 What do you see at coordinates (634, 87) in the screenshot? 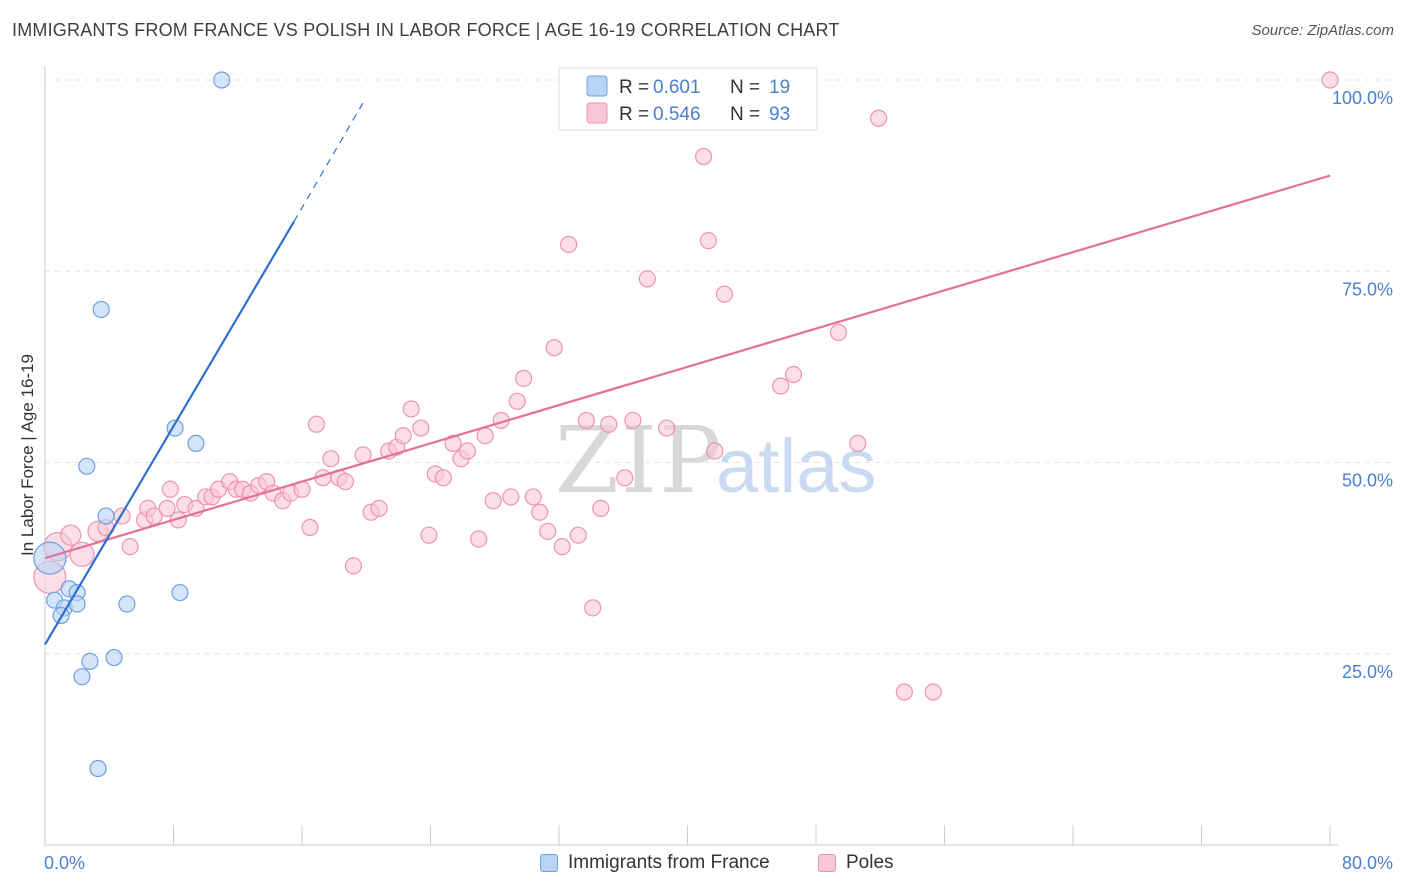
I see `legend-blue-r-label: R =` at bounding box center [634, 87].